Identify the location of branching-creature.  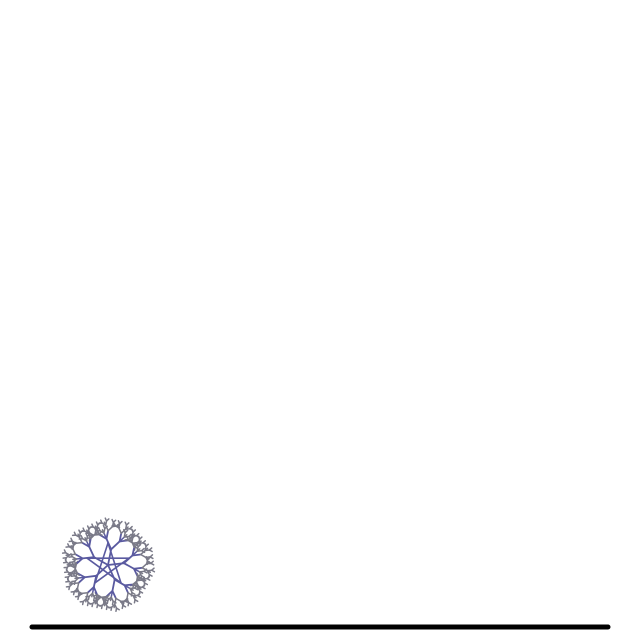
(108, 564).